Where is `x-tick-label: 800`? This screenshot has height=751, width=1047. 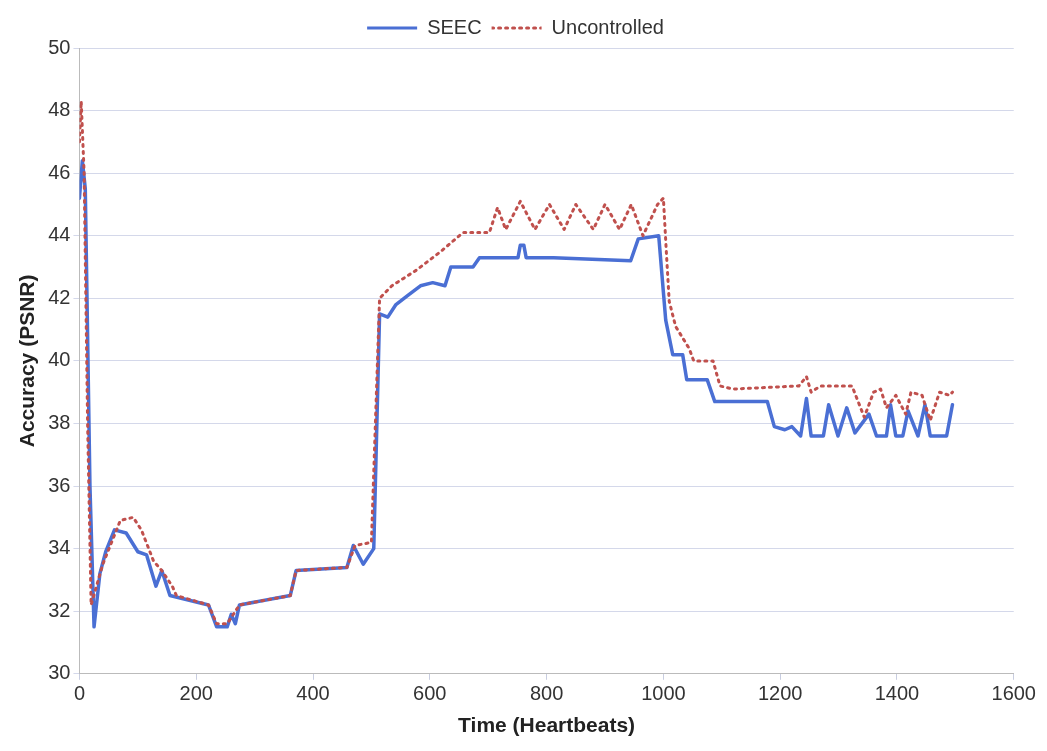 x-tick-label: 800 is located at coordinates (546, 693).